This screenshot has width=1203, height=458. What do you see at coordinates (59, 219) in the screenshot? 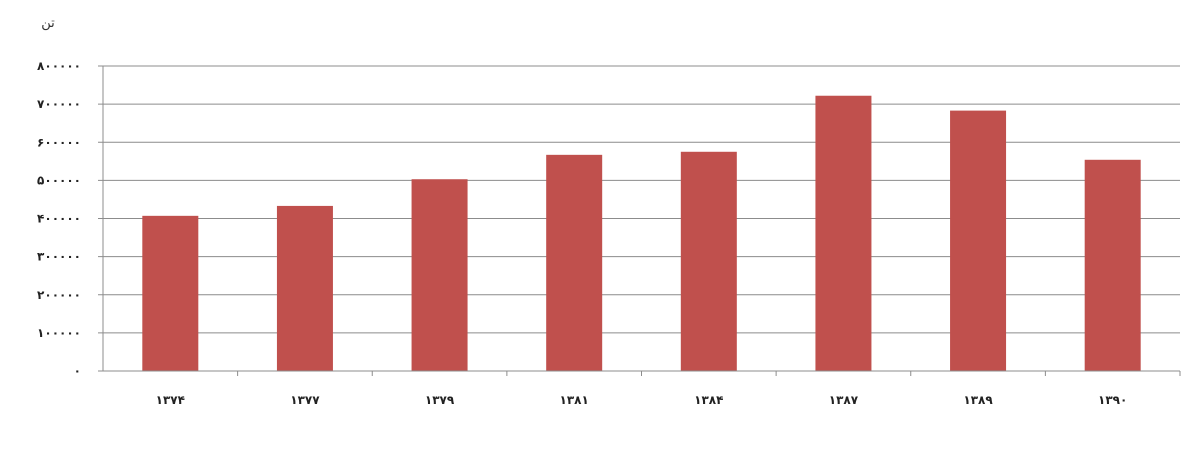
I see `y-tick-label: ۴۰۰۰۰۰` at bounding box center [59, 219].